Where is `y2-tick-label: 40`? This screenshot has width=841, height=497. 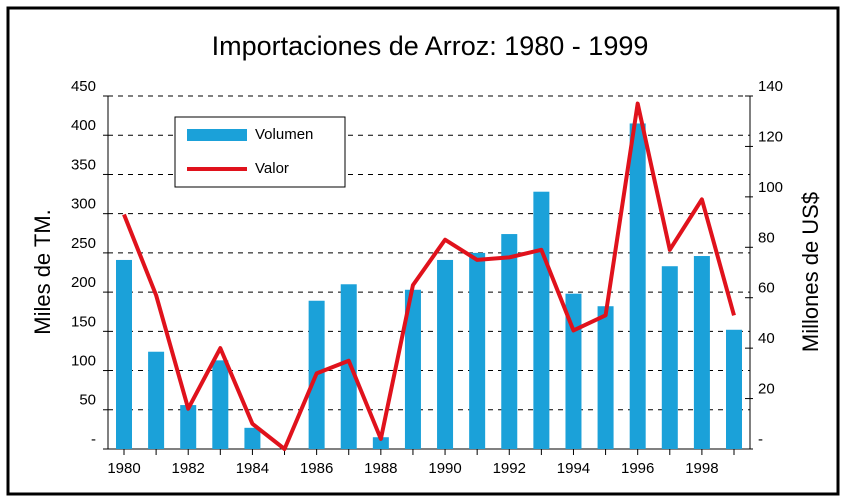 y2-tick-label: 40 is located at coordinates (766, 338).